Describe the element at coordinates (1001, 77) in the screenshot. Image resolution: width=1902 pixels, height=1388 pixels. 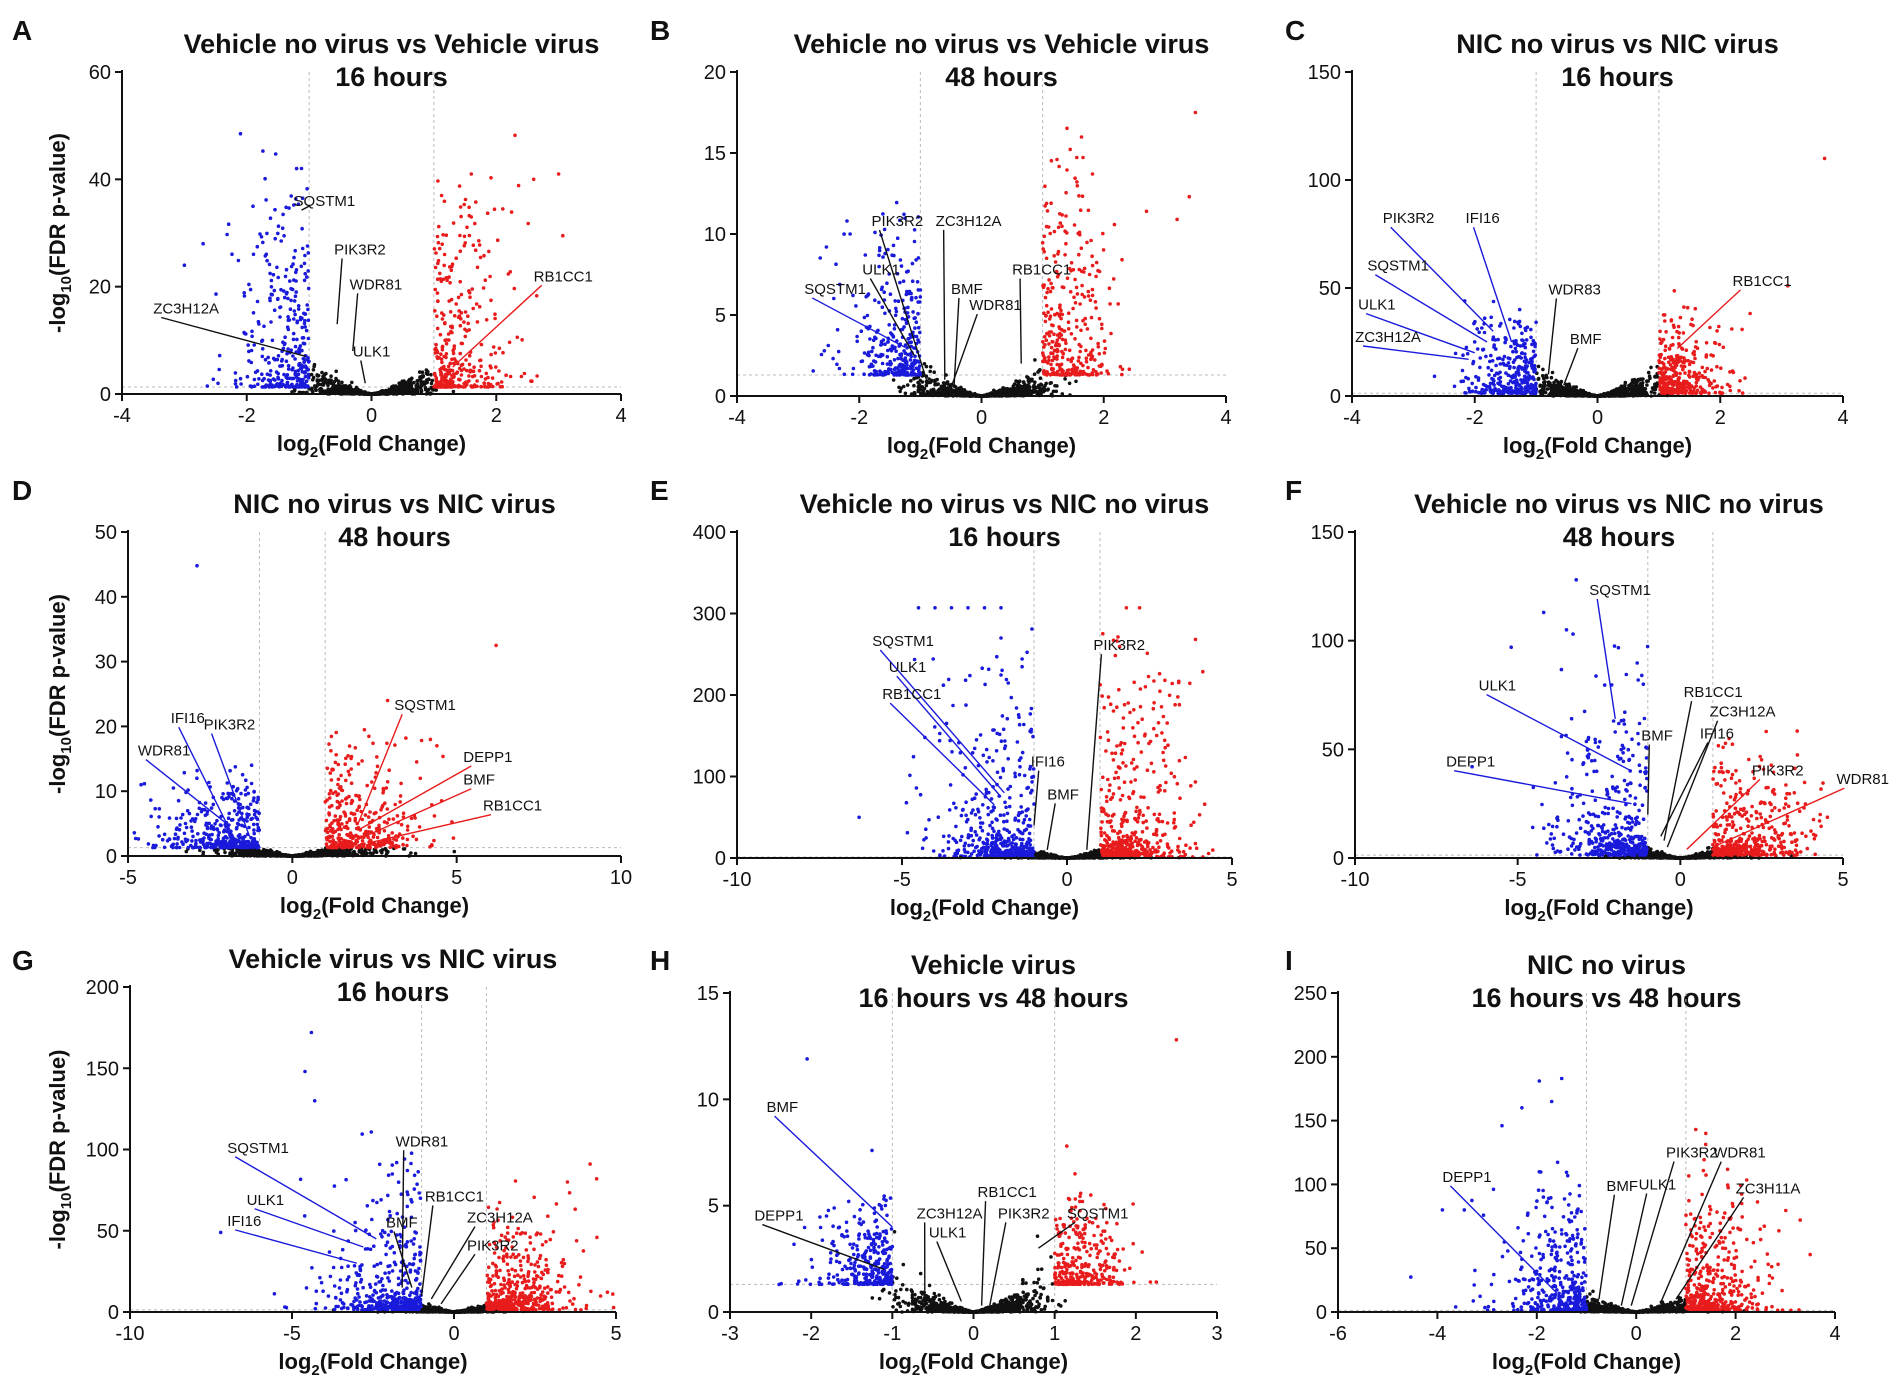
I see `chart-title-line: 48 hours` at that location.